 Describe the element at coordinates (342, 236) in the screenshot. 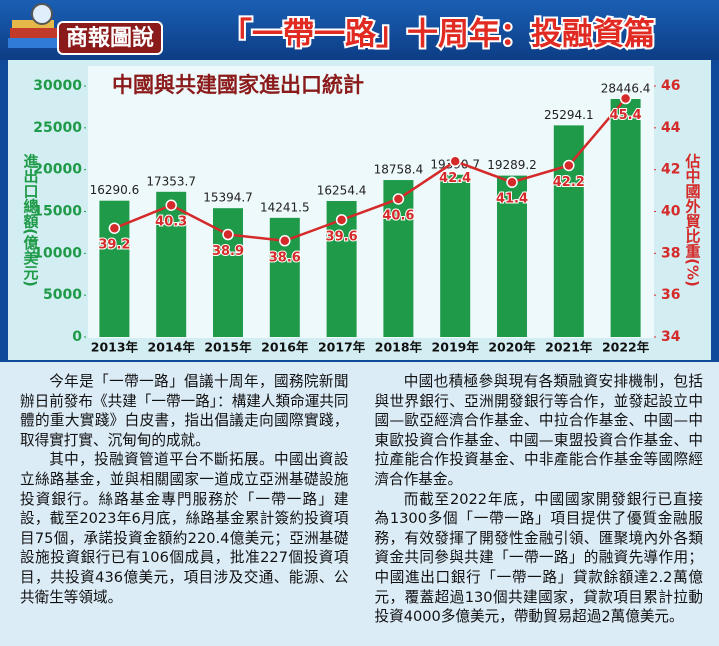

I see `line-value-label: 39.6` at that location.